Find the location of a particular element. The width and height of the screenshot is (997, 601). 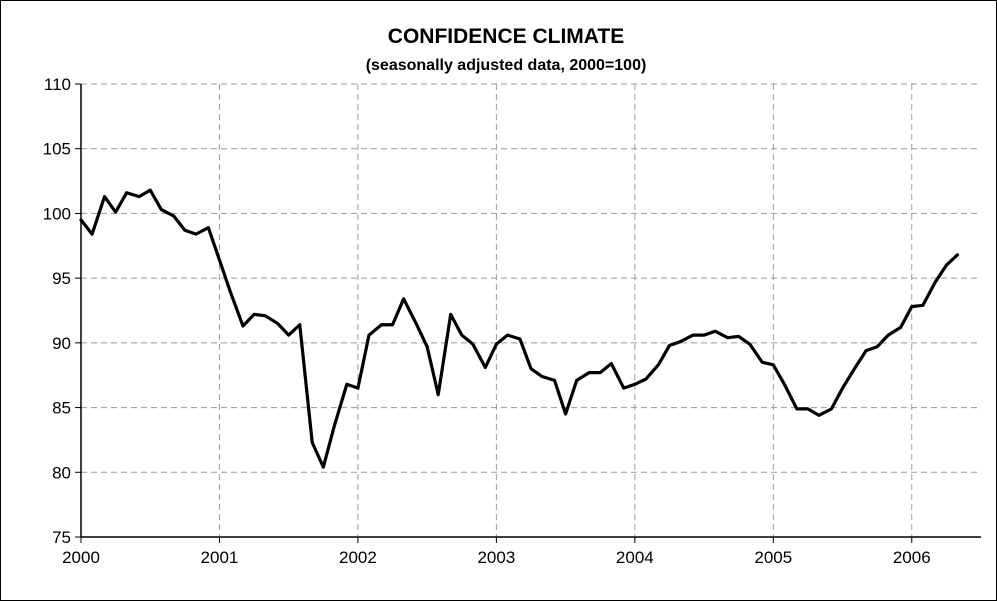

chart-title: CONFIDENCE CLIMATE is located at coordinates (506, 36).